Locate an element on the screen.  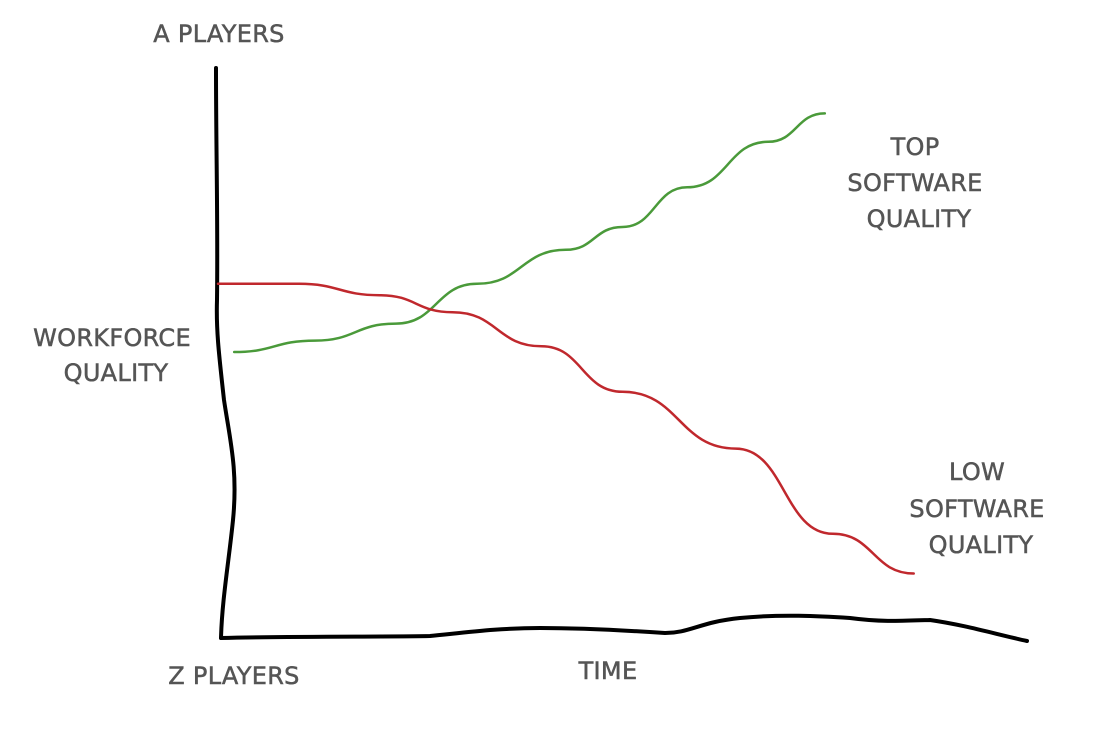
y-axis-title: WORKFORCE QUALITY is located at coordinates (116, 355).